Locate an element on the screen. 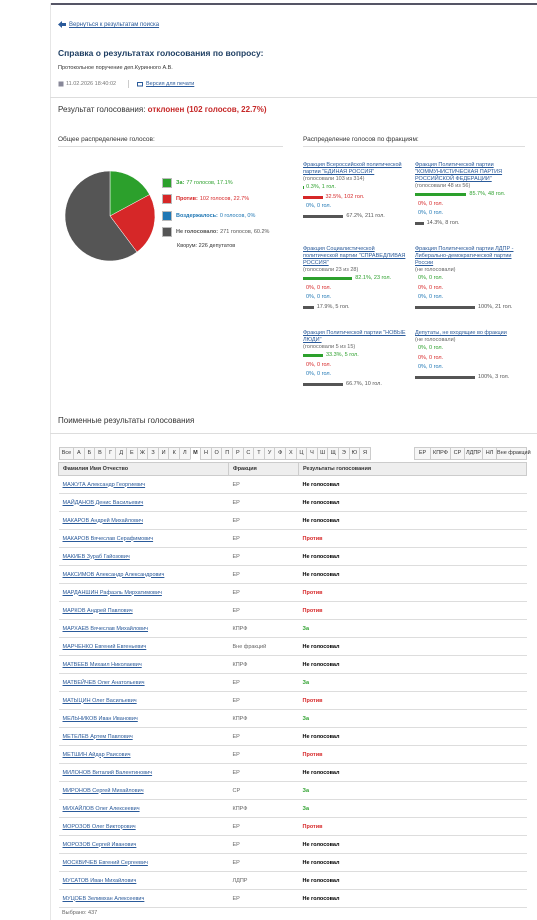 The width and height of the screenshot is (537, 920). faction-note: (голосовали 5 из 15) is located at coordinates (329, 347).